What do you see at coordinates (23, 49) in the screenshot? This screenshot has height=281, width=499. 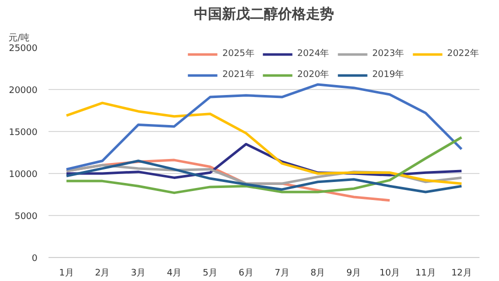 I see `y-tick-label: 25000` at bounding box center [23, 49].